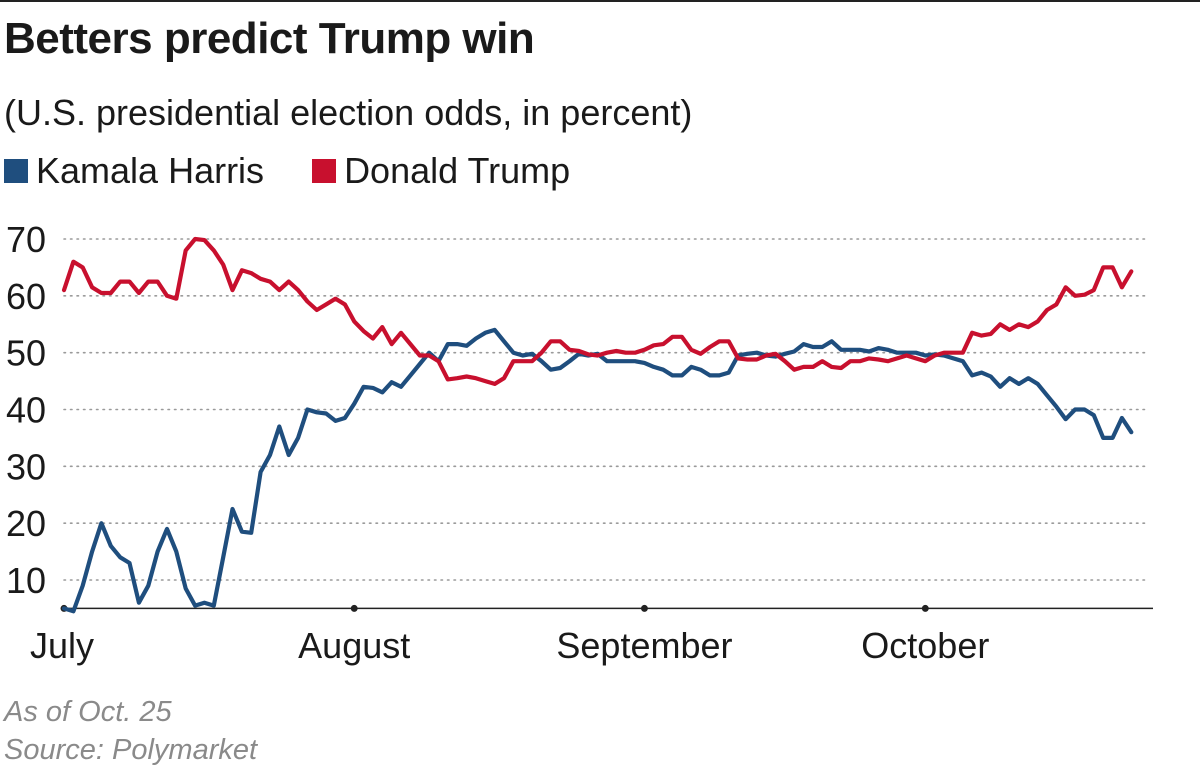 This screenshot has height=774, width=1200. Describe the element at coordinates (150, 170) in the screenshot. I see `legend-label-harris: Kamala Harris` at that location.